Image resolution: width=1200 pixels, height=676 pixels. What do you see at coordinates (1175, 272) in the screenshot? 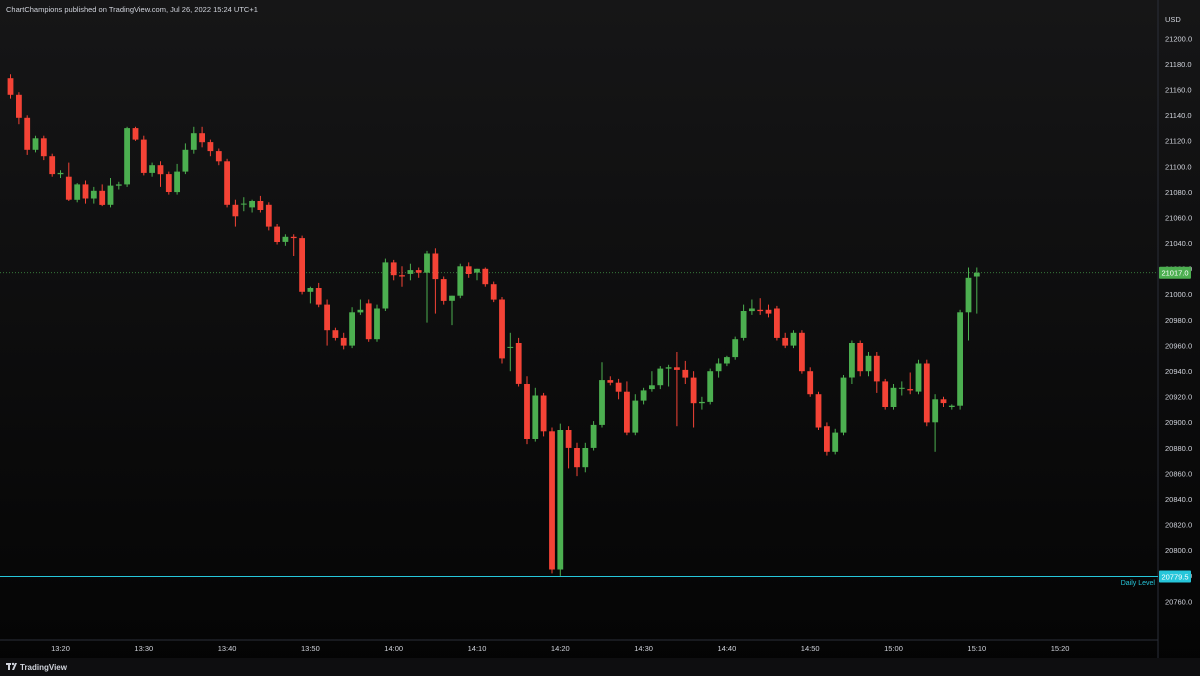
I see `current-price-badge` at bounding box center [1175, 272].